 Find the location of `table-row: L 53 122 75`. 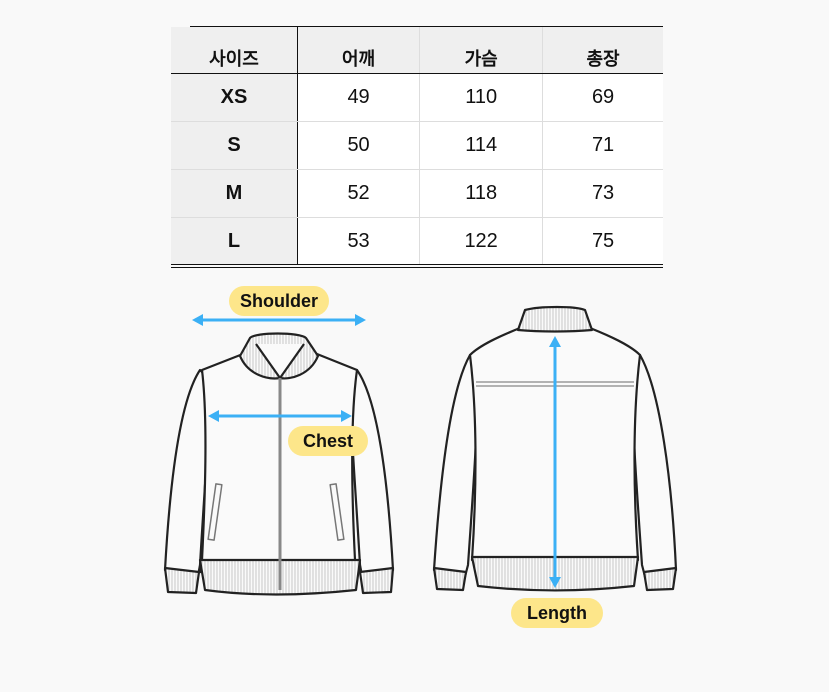

table-row: L 53 122 75 is located at coordinates (417, 241).